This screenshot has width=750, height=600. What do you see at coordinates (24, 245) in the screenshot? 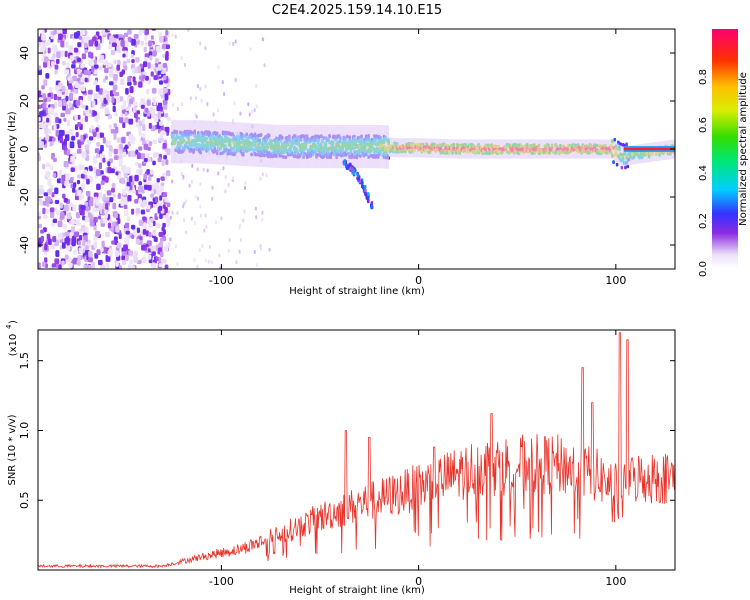
I see `spectrogram-y-tick-label: -40` at bounding box center [24, 245].